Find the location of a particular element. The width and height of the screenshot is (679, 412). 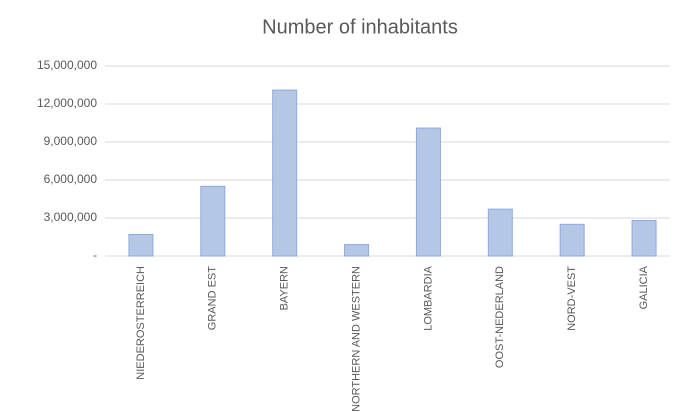

y-tick-label: 12,000,000 is located at coordinates (67, 103).